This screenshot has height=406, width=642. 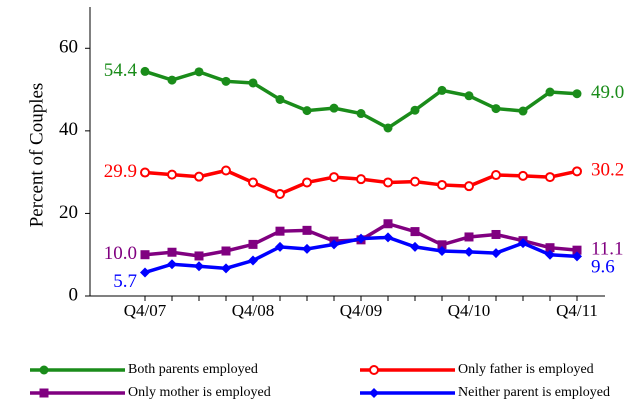 I want to click on x-tick-label: Q4/11, so click(x=577, y=310).